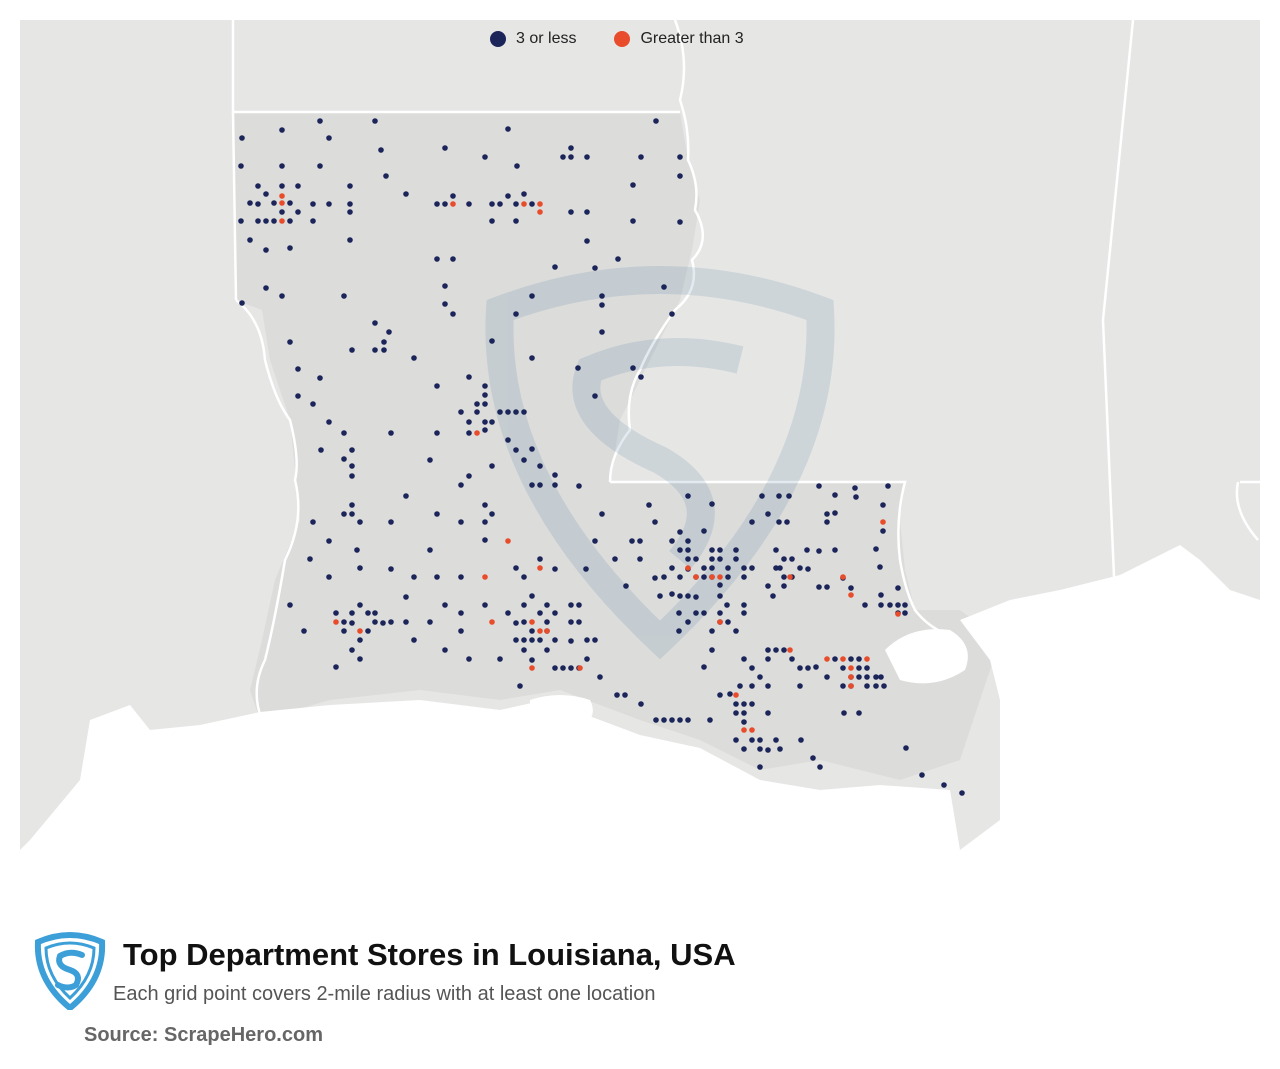 This screenshot has height=1069, width=1280. What do you see at coordinates (561, 713) in the screenshot?
I see `coastal-bay` at bounding box center [561, 713].